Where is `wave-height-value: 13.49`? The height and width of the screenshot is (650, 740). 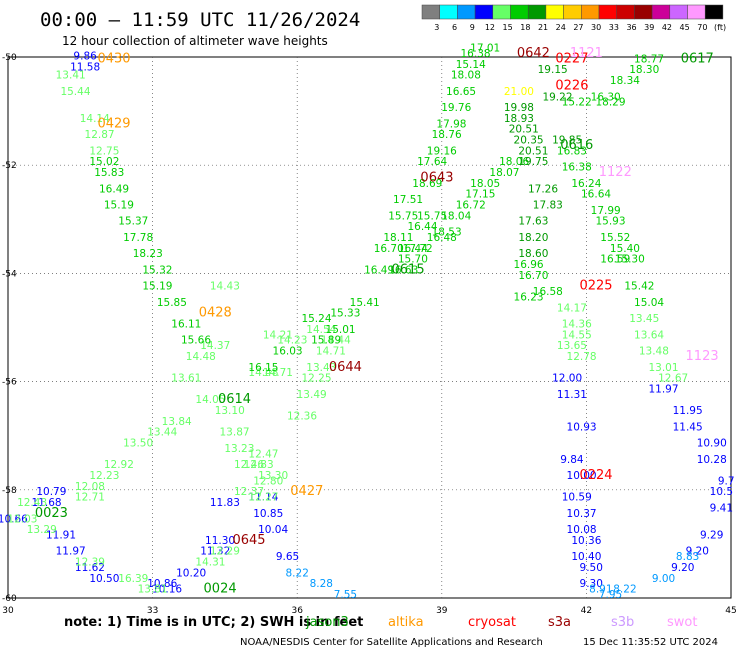
wave-height-value: 13.49 is located at coordinates (312, 395).